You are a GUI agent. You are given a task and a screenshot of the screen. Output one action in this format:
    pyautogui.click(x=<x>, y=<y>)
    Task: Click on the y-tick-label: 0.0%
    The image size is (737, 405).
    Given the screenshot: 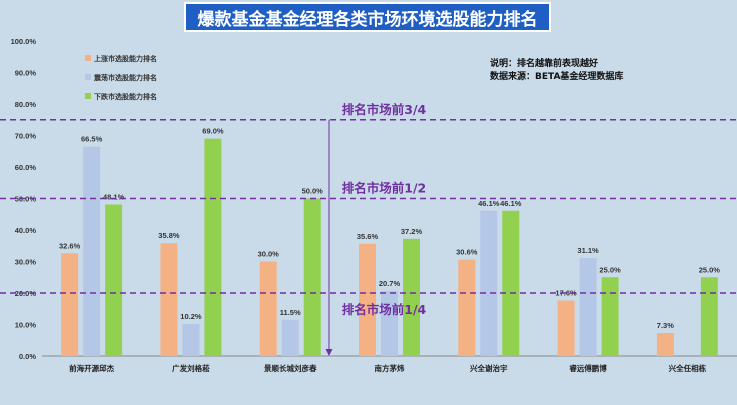 What is the action you would take?
    pyautogui.click(x=27, y=356)
    